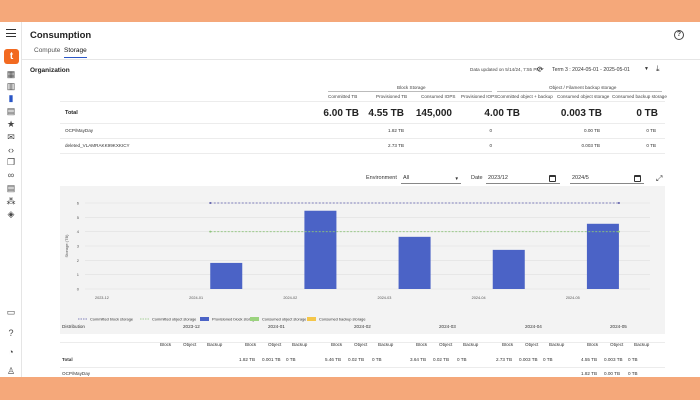 This screenshot has width=700, height=400. I want to click on legend-label: Committed object storage, so click(174, 319).